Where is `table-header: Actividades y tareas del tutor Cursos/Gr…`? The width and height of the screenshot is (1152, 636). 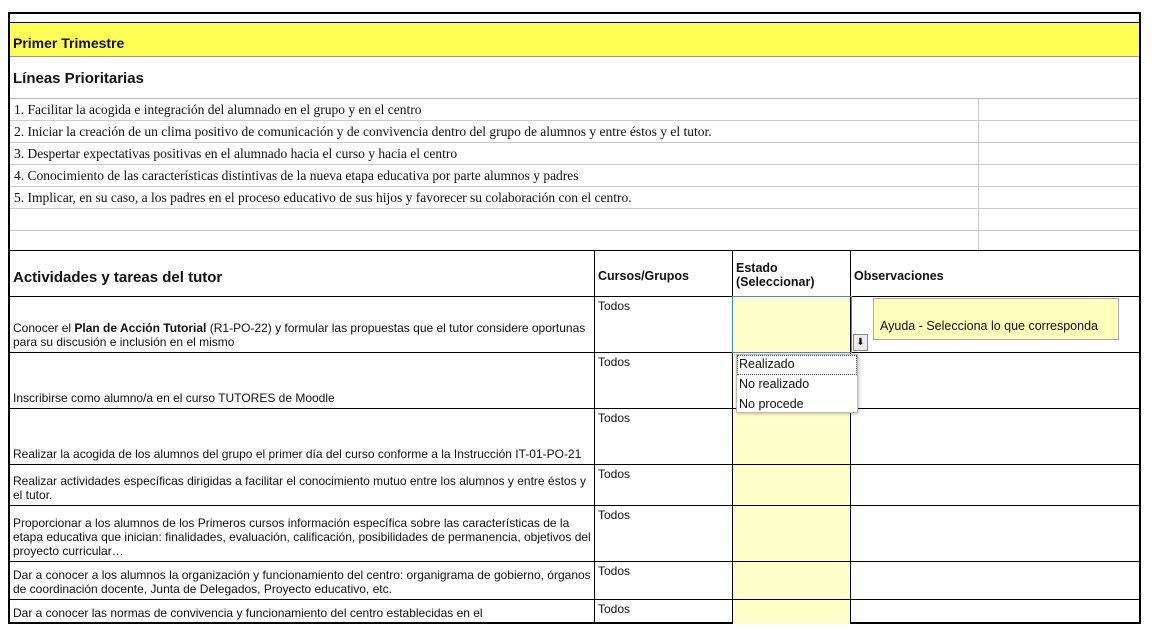 table-header: Actividades y tareas del tutor Cursos/Gr… is located at coordinates (574, 273).